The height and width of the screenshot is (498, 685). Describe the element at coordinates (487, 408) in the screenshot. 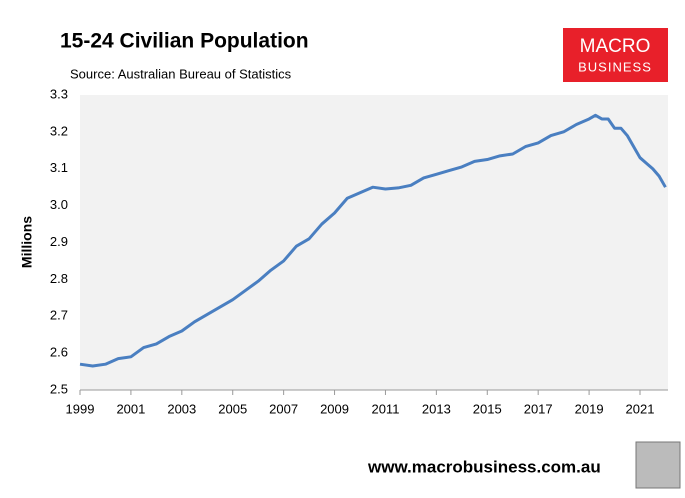

I see `x-tick-label: 2015` at that location.